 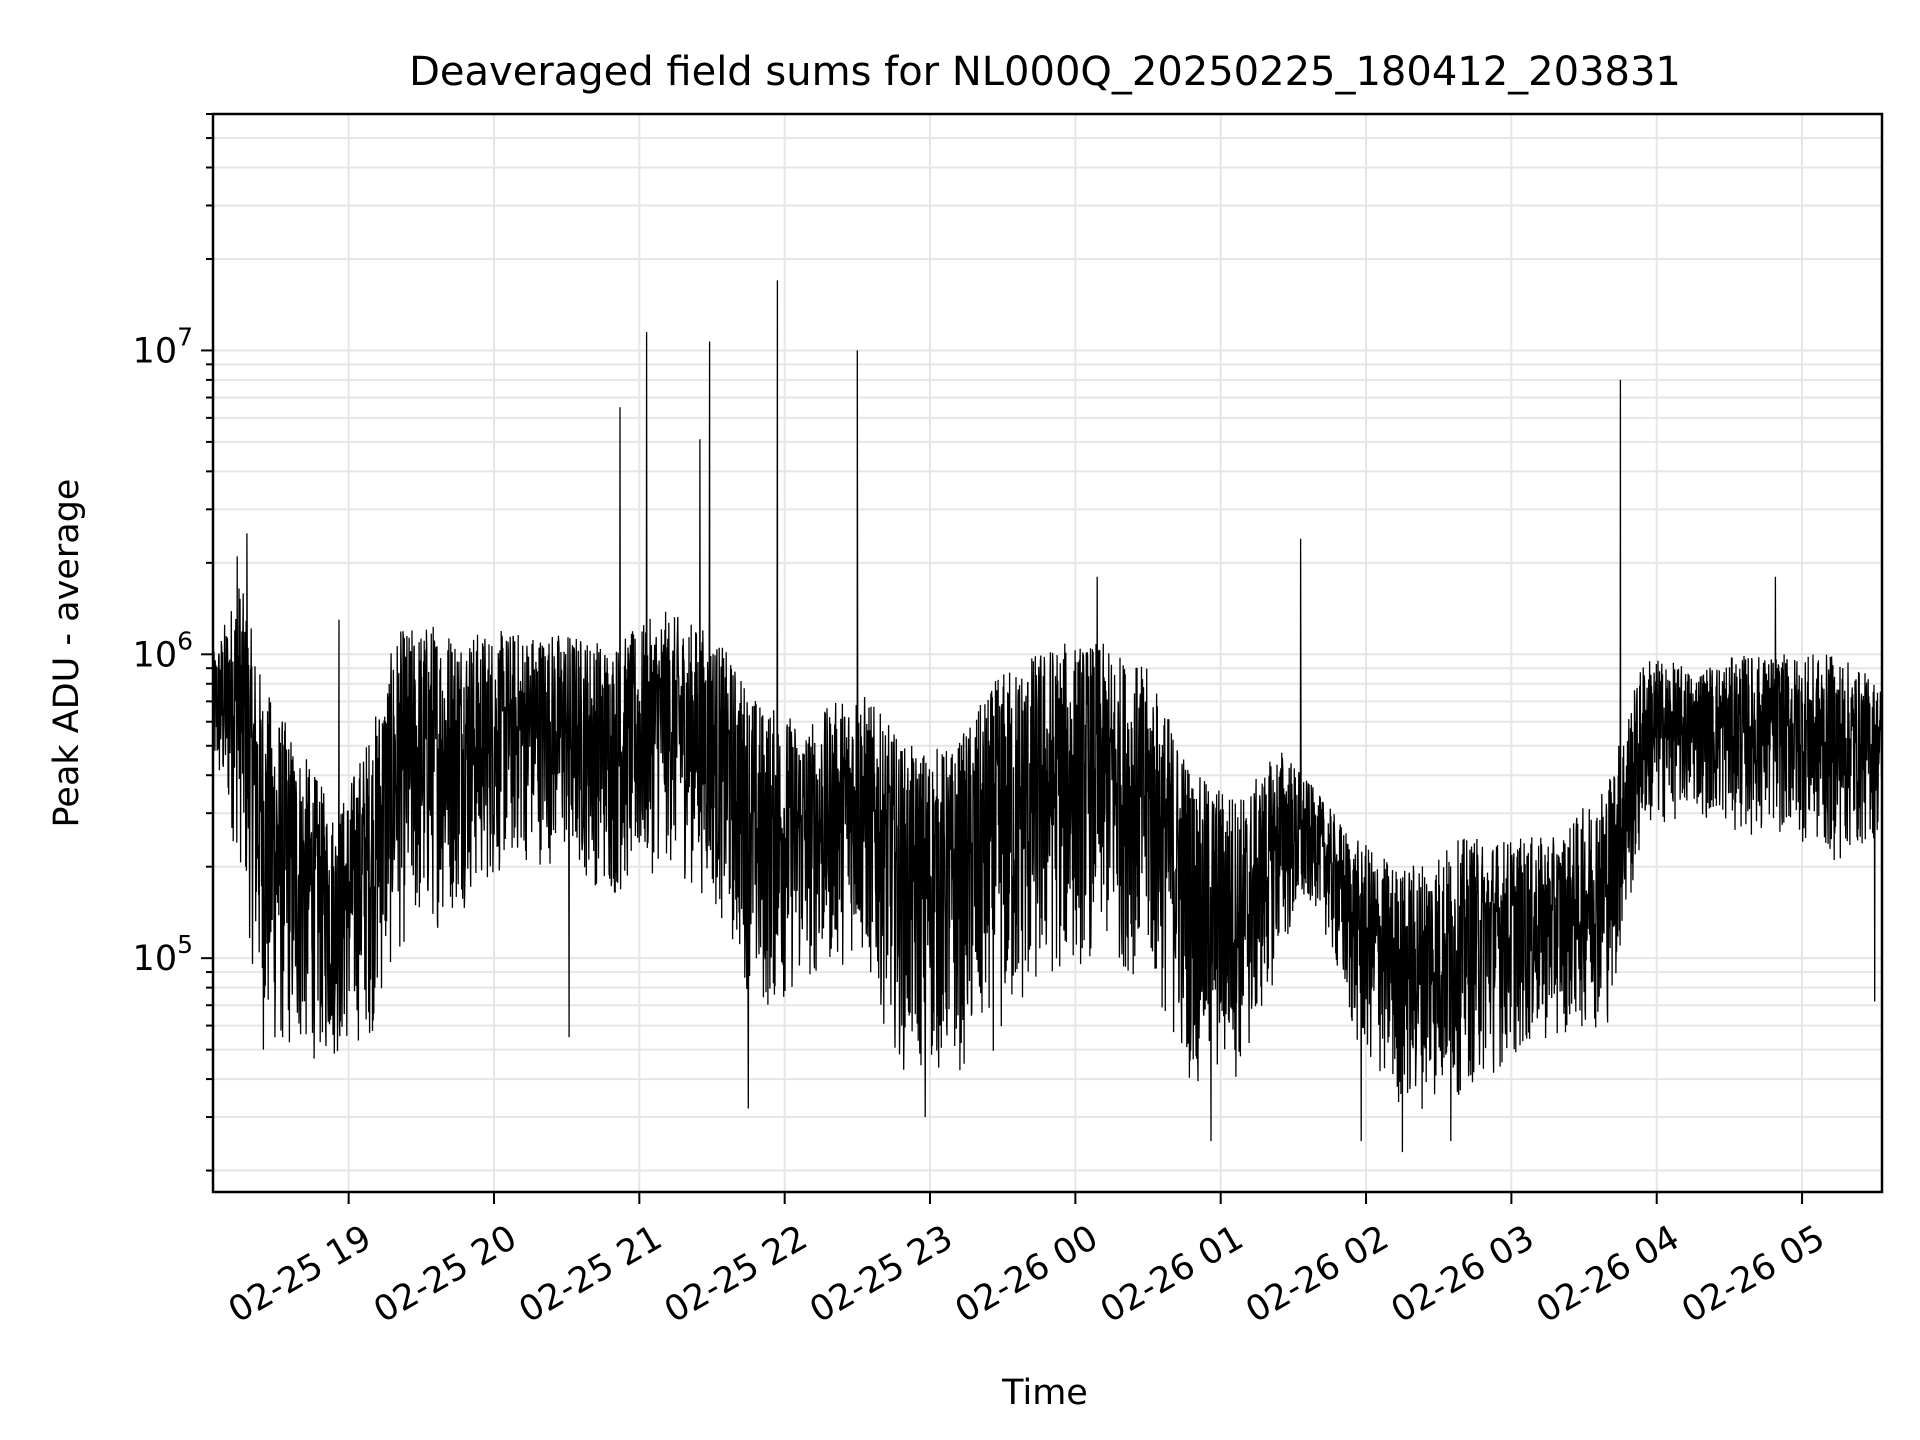 I want to click on y-axis: 10⁵ 10⁶ 10⁷, so click(x=173, y=642).